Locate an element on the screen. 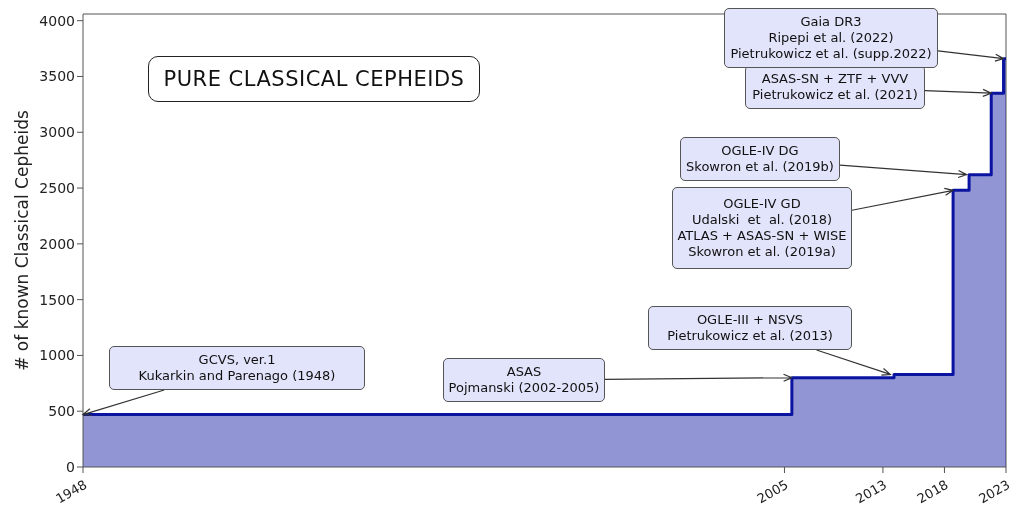  y-tick-label: 0 is located at coordinates (70, 466).